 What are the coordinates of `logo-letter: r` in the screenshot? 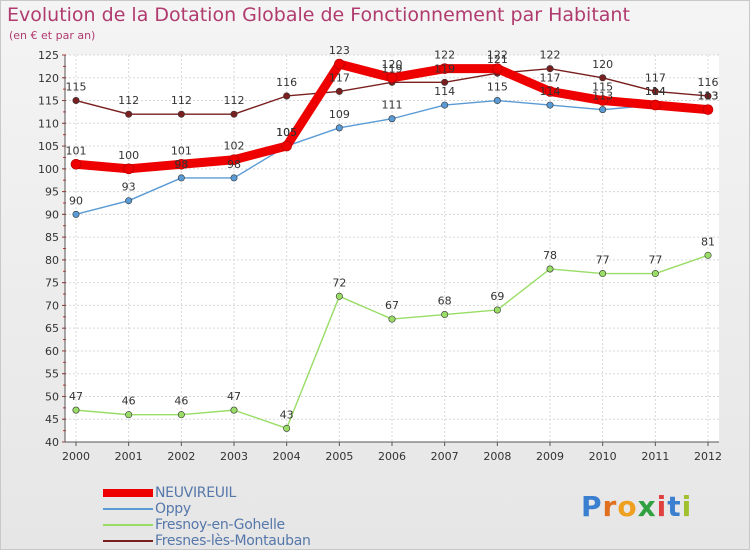 It's located at (610, 506).